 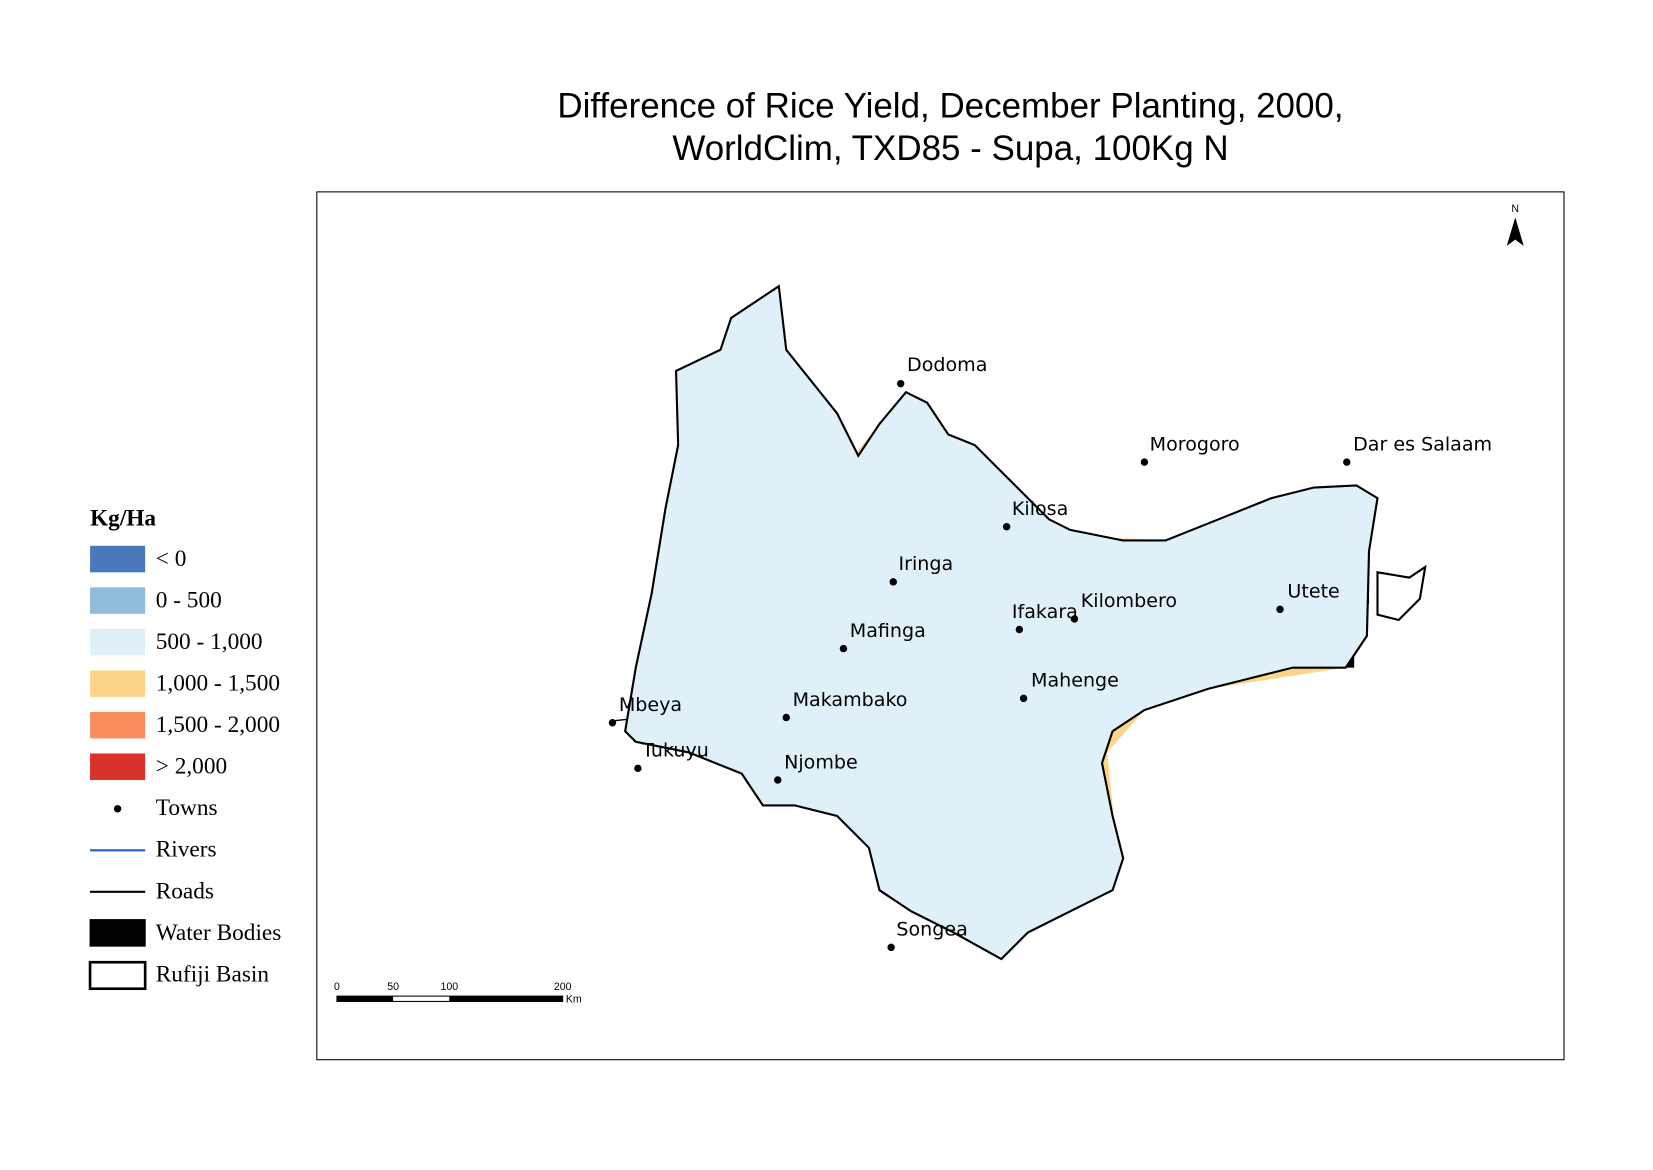 What do you see at coordinates (950, 148) in the screenshot?
I see `title-line: WorldClim, TXD85 - Supa, 100Kg N` at bounding box center [950, 148].